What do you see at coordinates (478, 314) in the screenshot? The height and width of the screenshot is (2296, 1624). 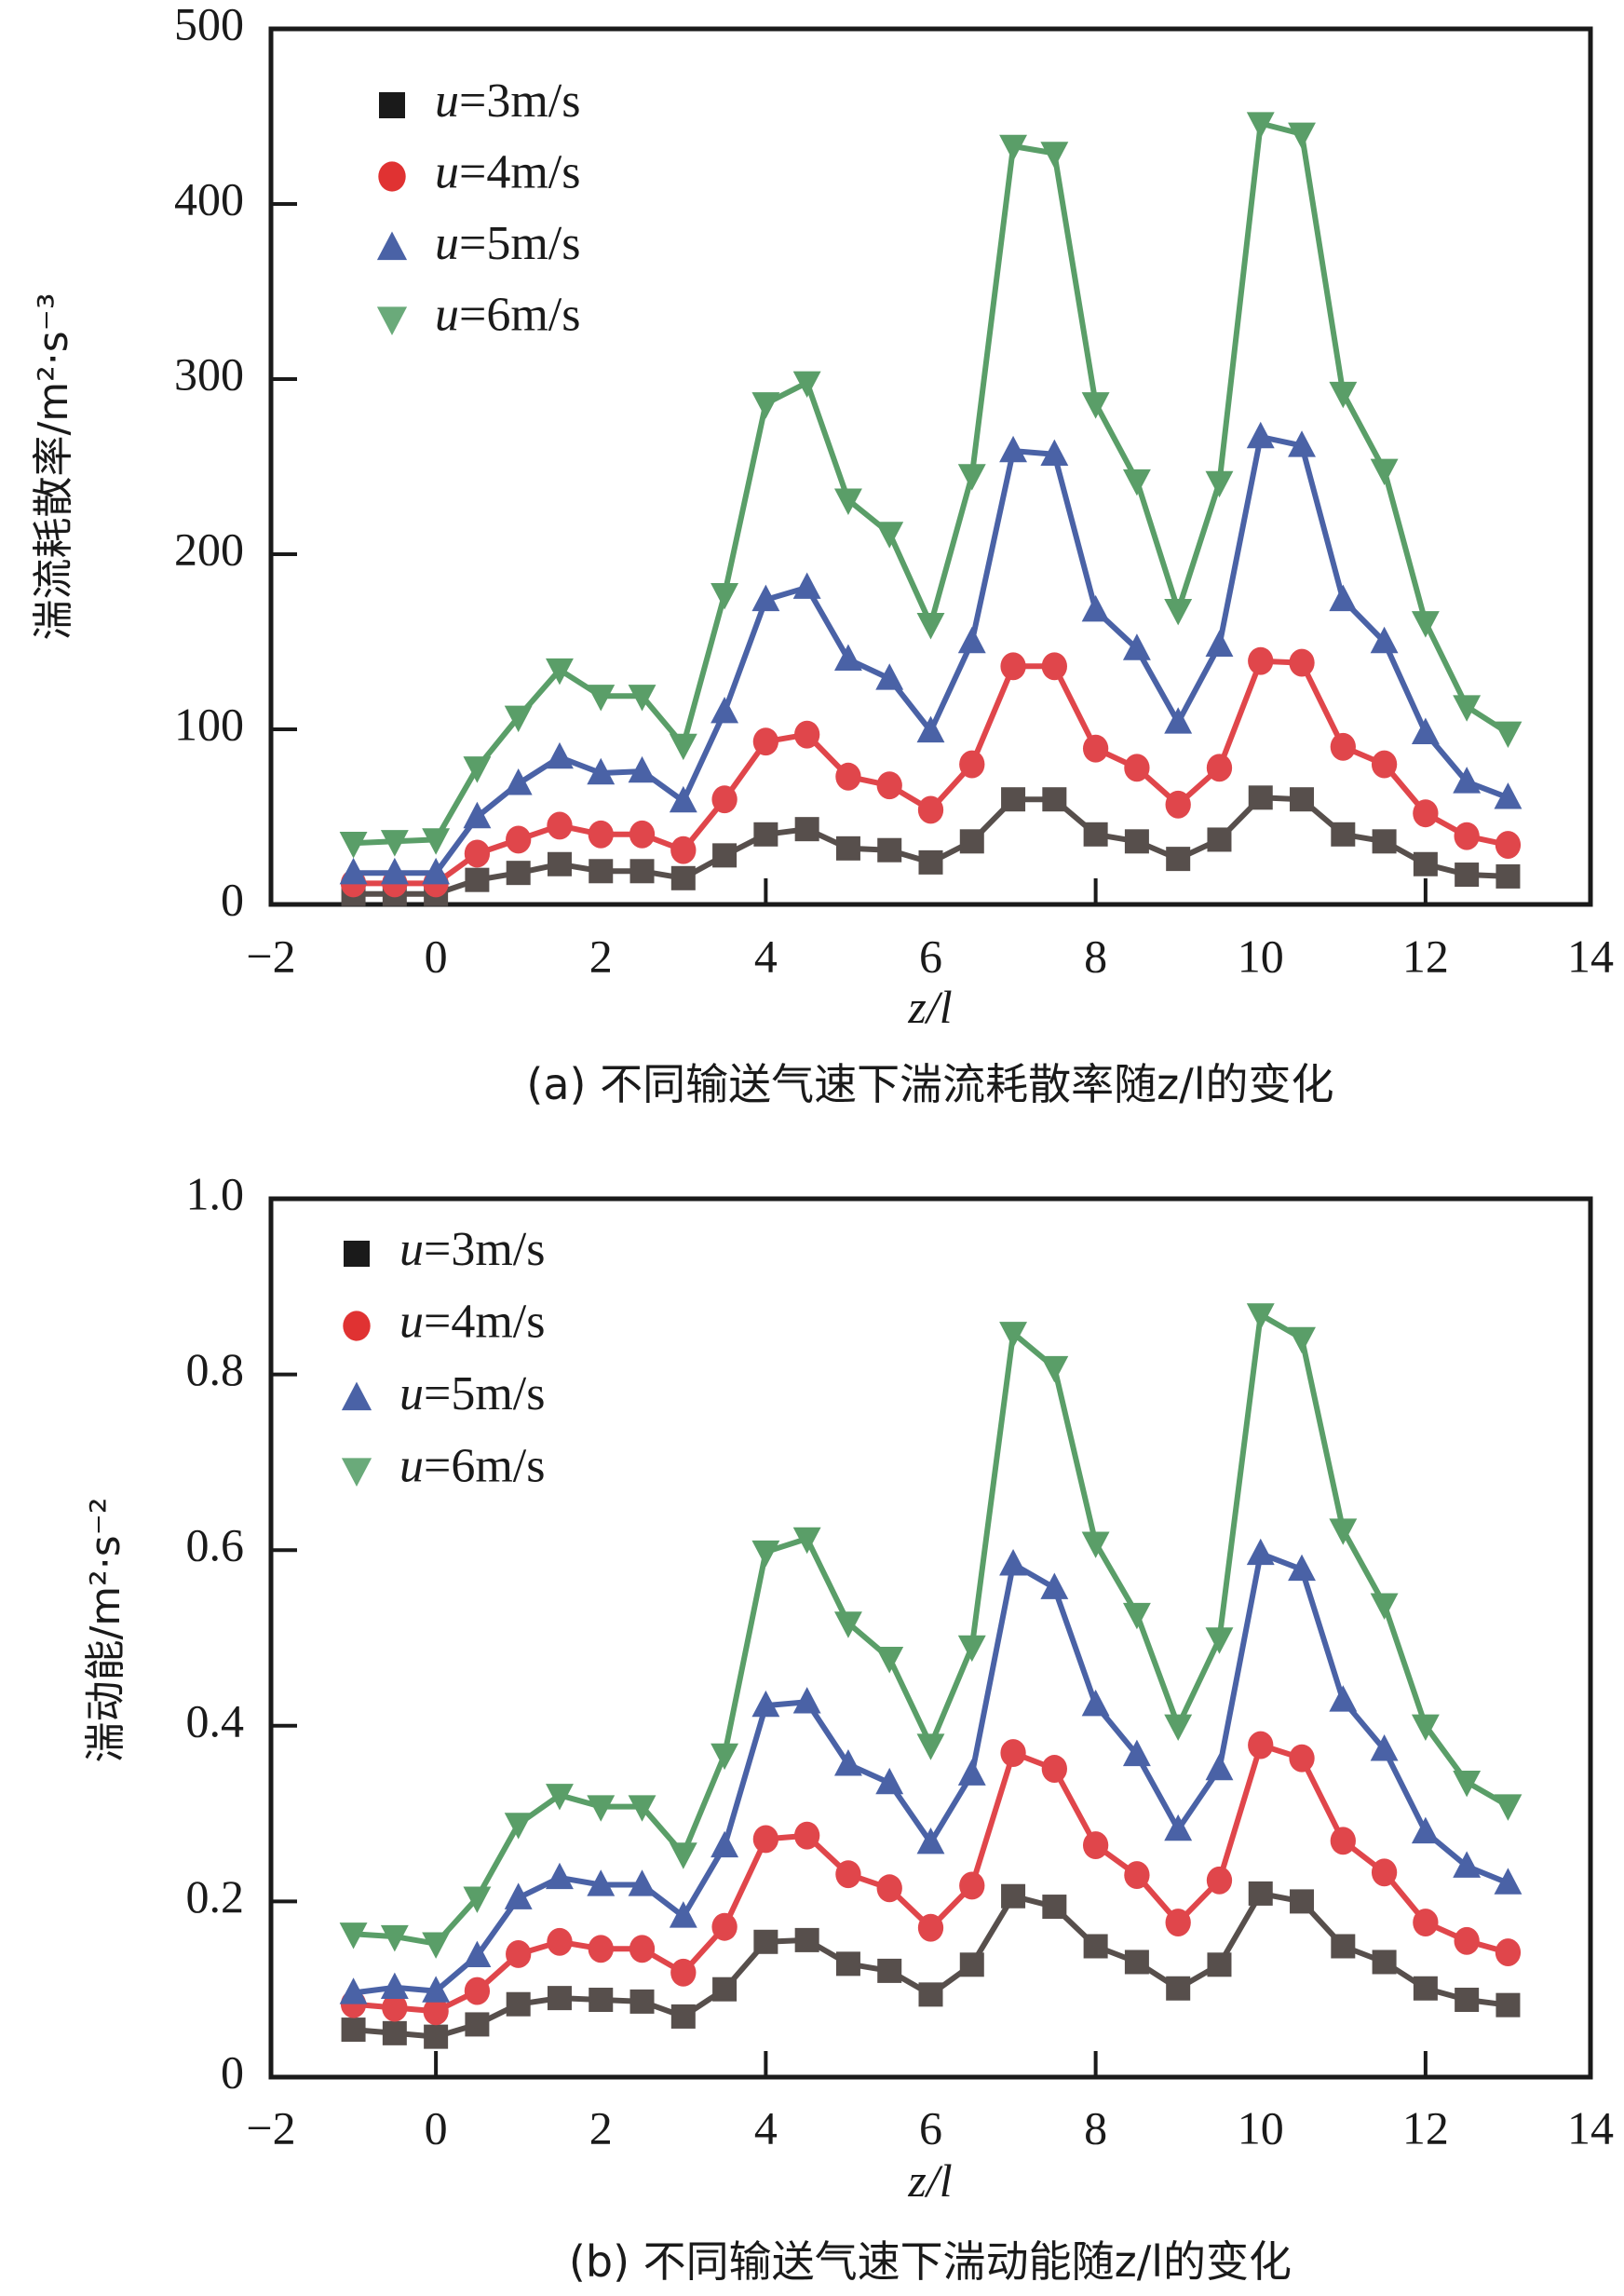 I see `legend-item: u=6m/s` at bounding box center [478, 314].